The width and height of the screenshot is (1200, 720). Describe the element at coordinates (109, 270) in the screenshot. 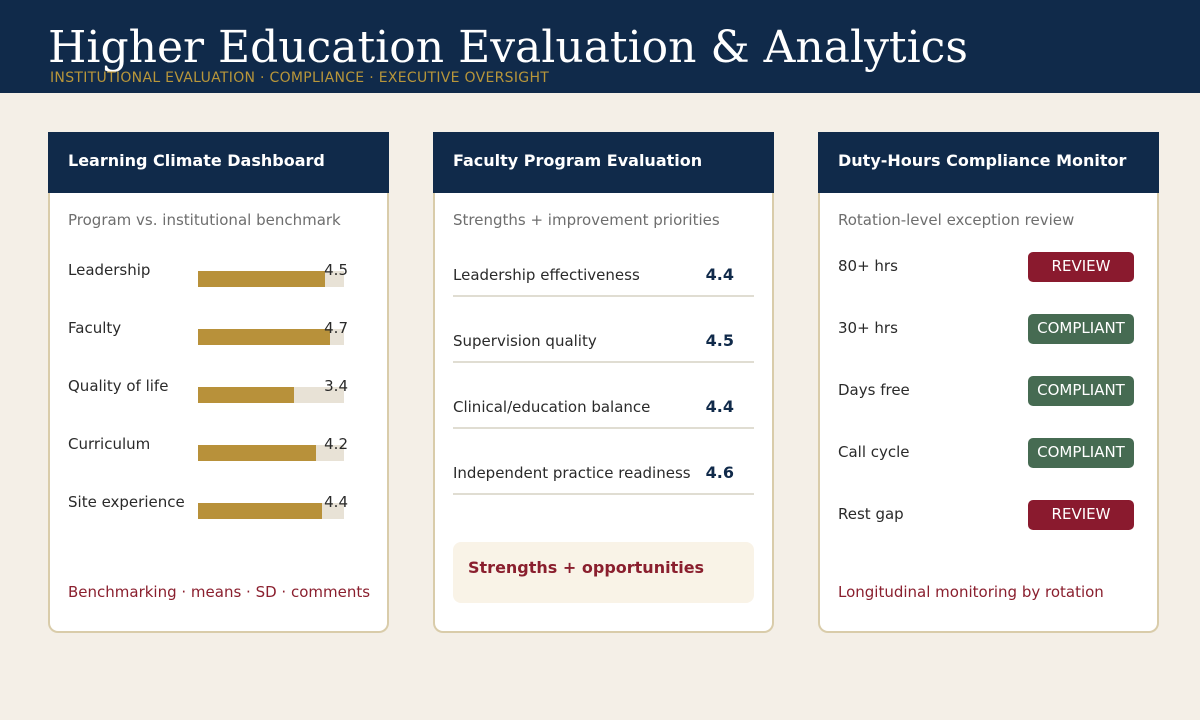

I see `climate-label: Leadership` at that location.